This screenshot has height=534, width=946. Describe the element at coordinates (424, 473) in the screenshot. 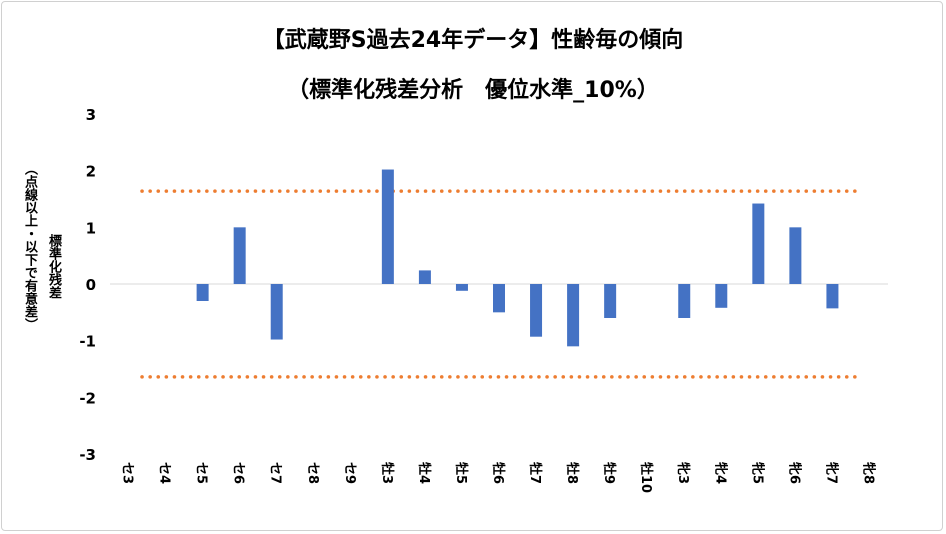

I see `x-tick-label: 牡4` at that location.